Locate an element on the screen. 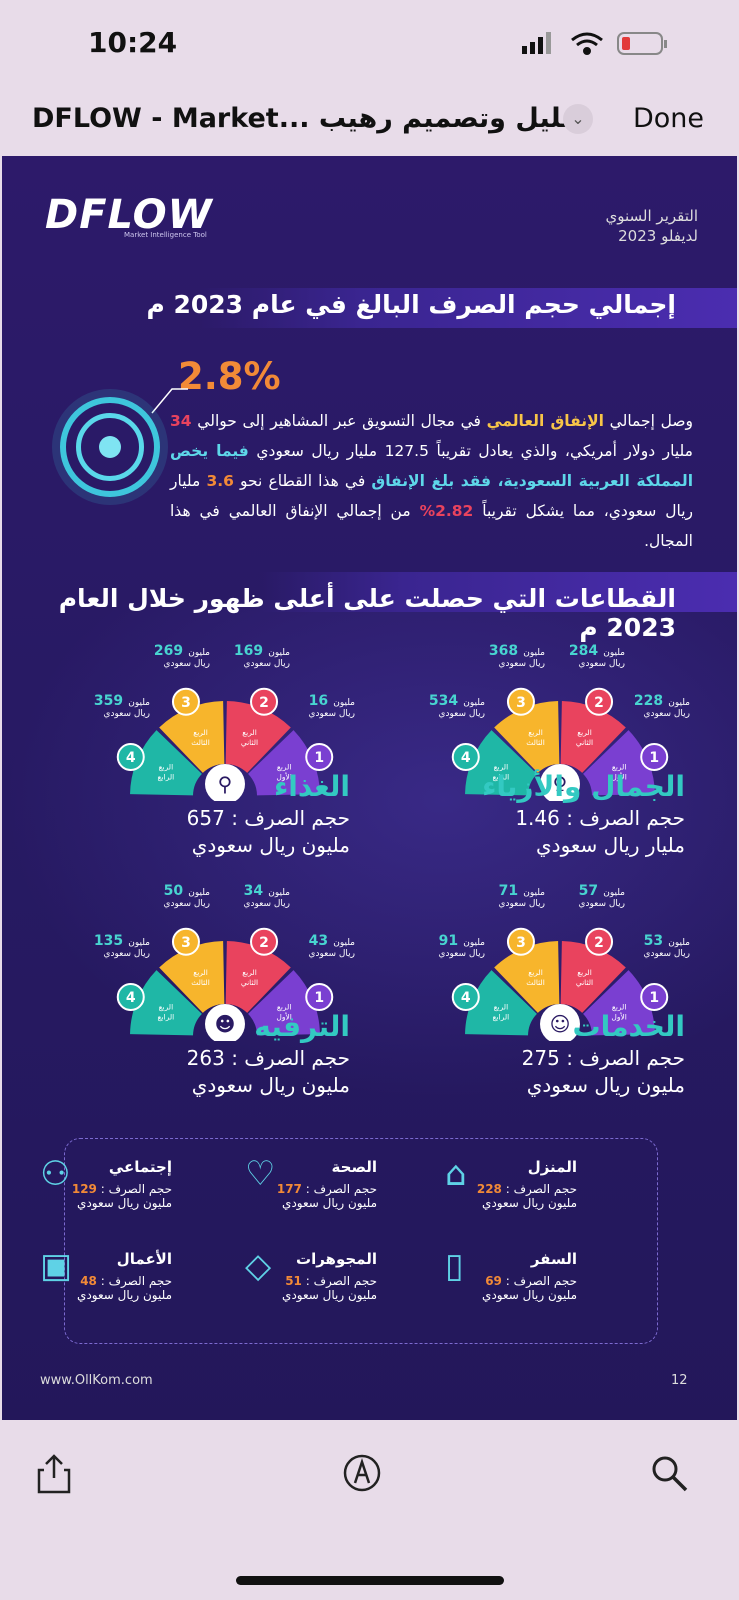  people-icon: ⚇ is located at coordinates (55, 1174).